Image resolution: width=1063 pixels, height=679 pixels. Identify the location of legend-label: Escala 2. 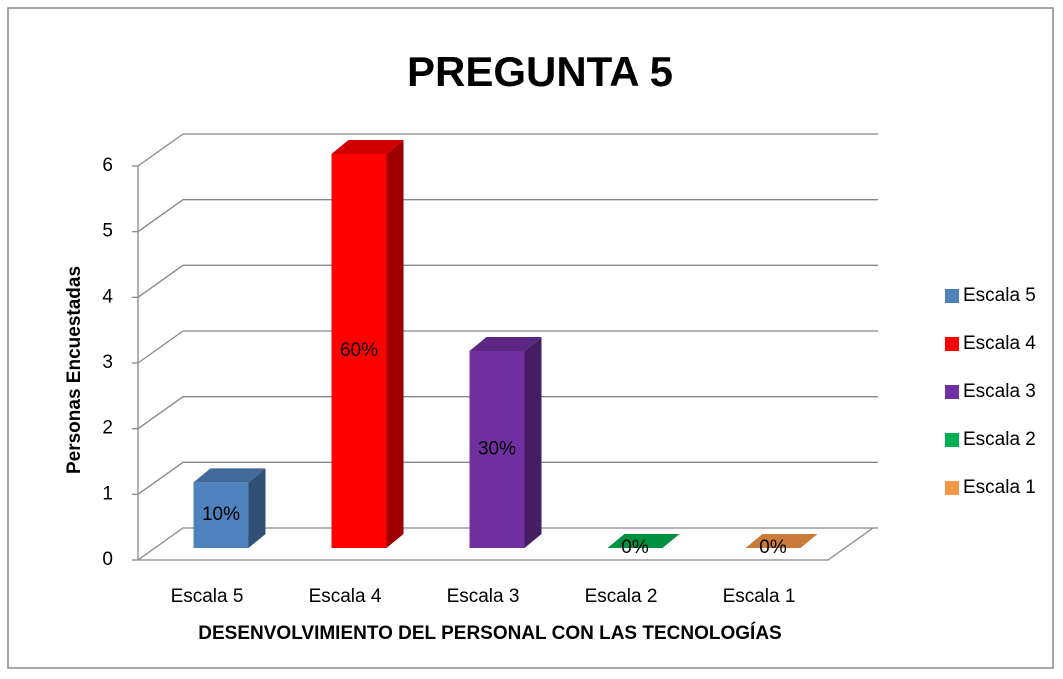
(999, 439).